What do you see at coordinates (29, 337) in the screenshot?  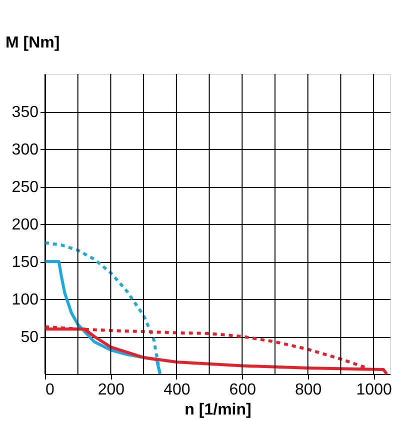 I see `y-tick-label: 50` at bounding box center [29, 337].